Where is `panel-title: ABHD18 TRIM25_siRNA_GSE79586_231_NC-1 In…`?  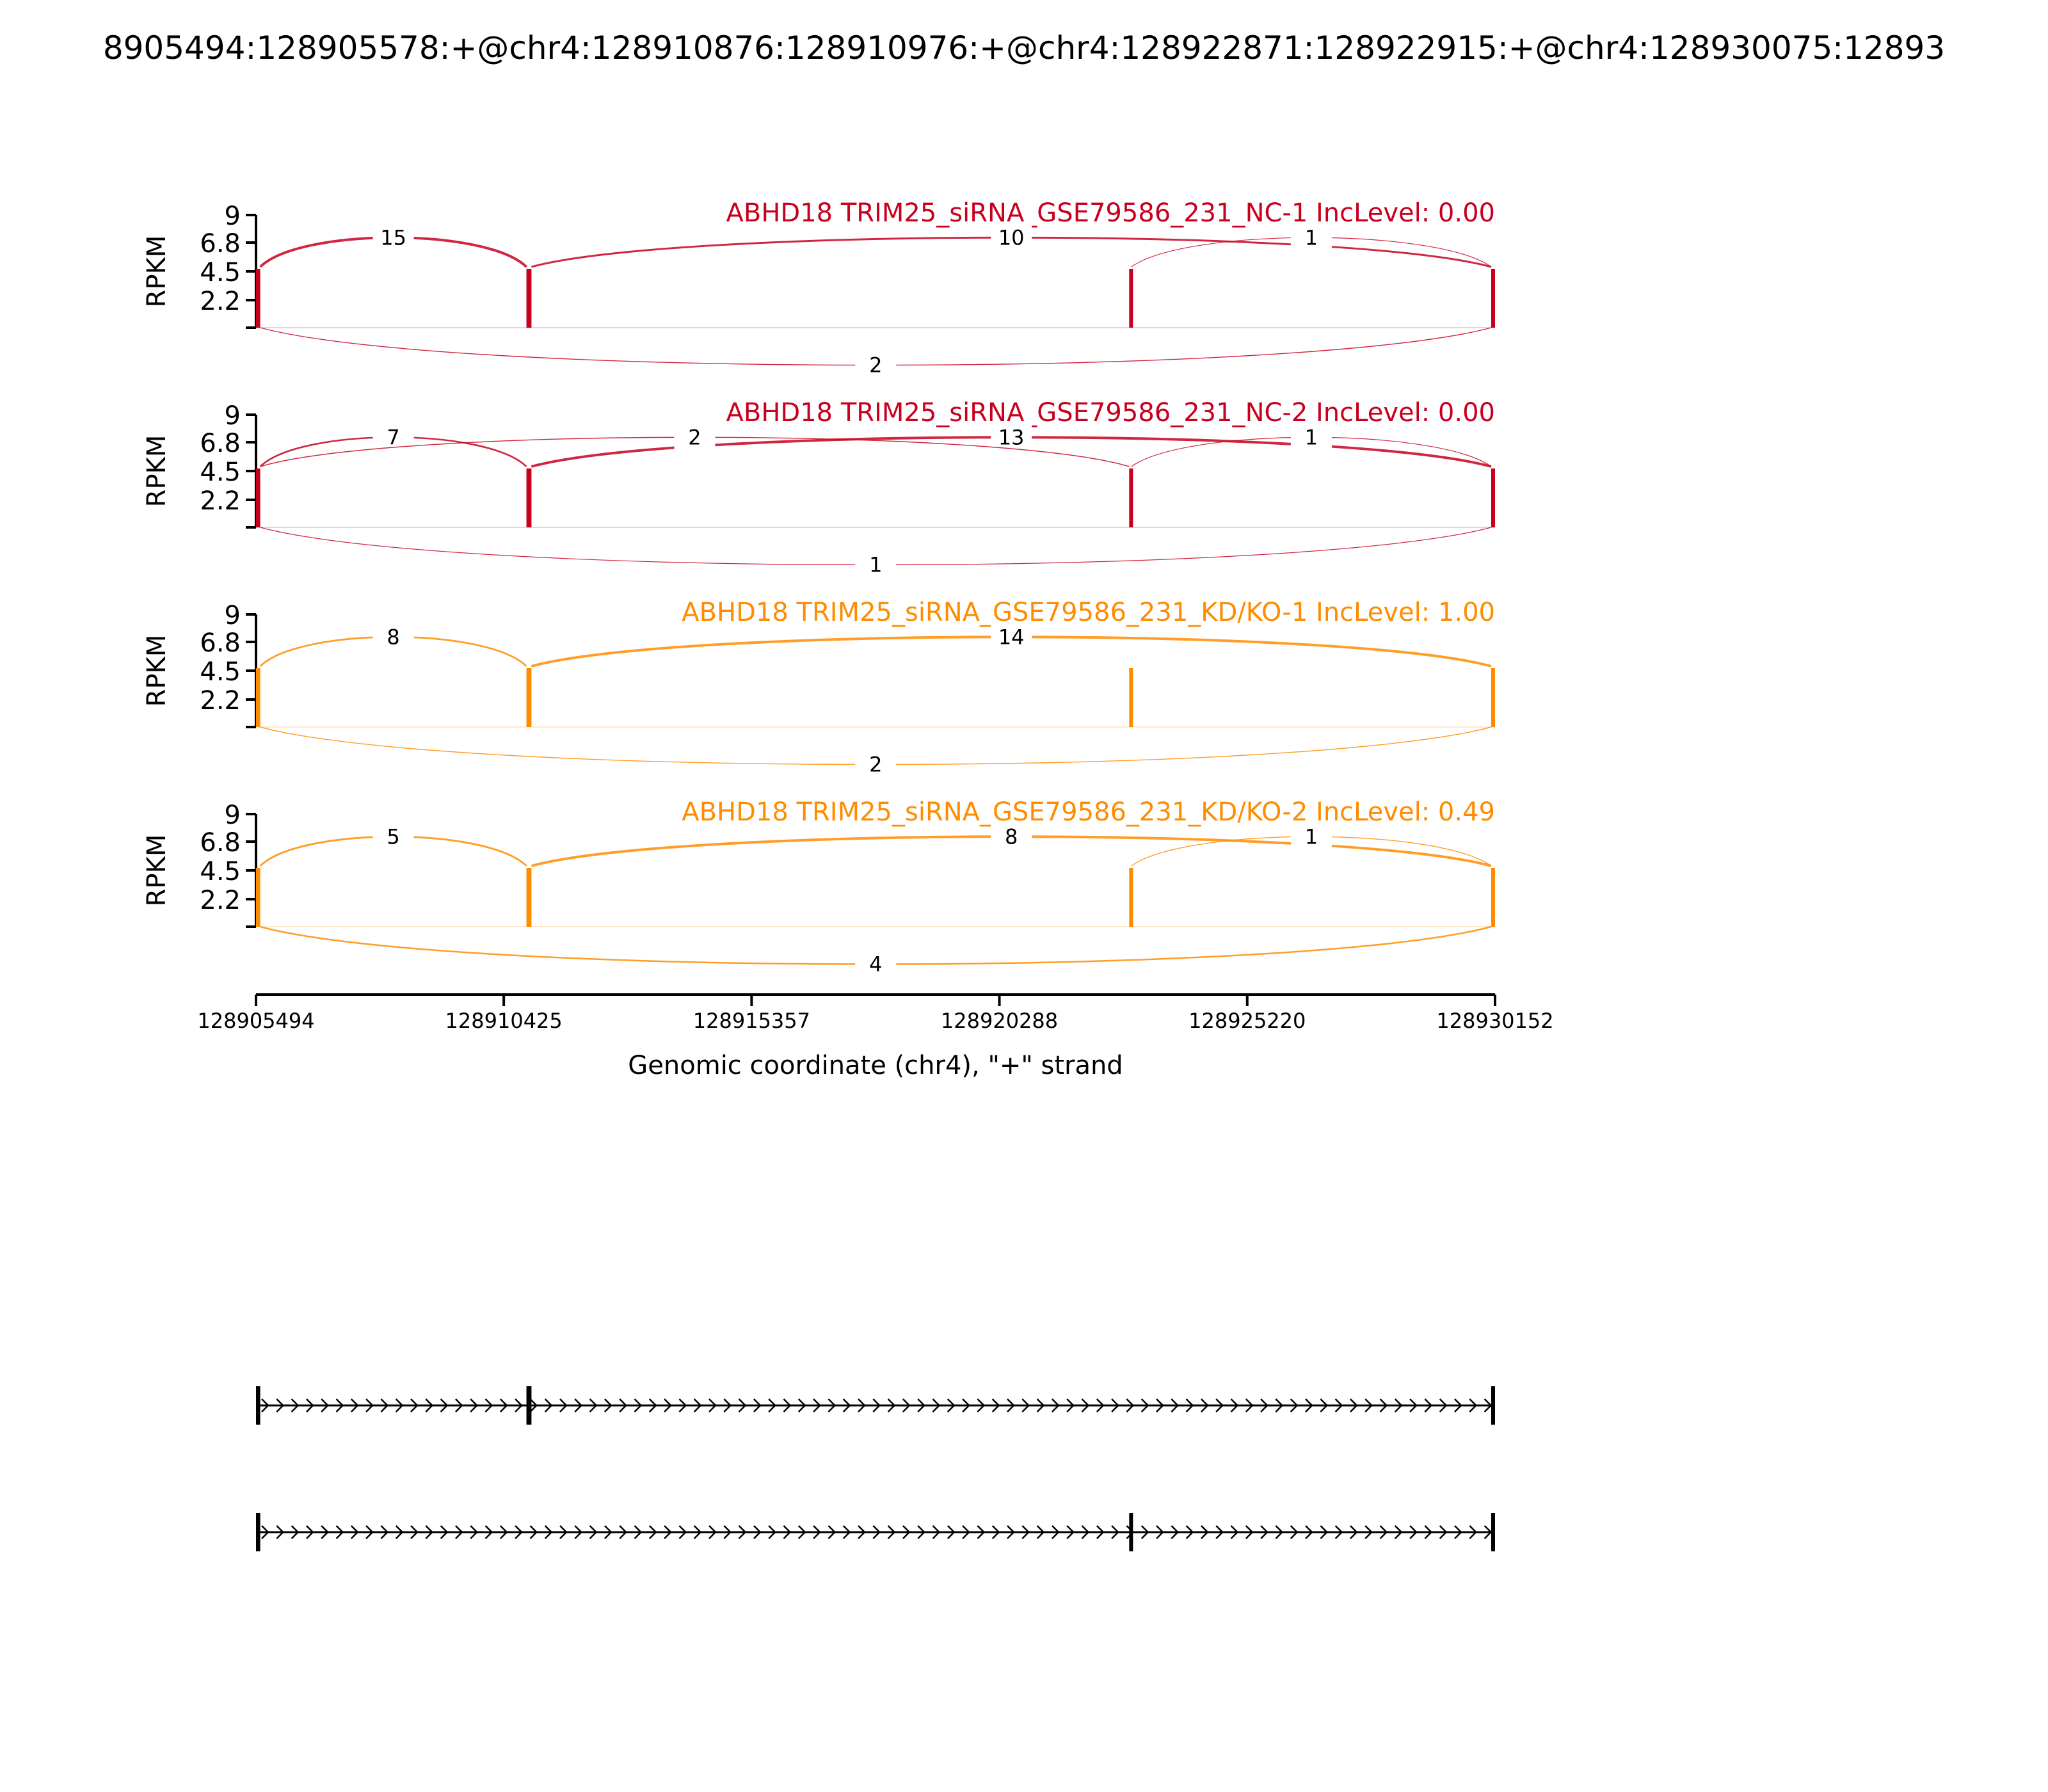 panel-title: ABHD18 TRIM25_siRNA_GSE79586_231_NC-1 In… is located at coordinates (1110, 213).